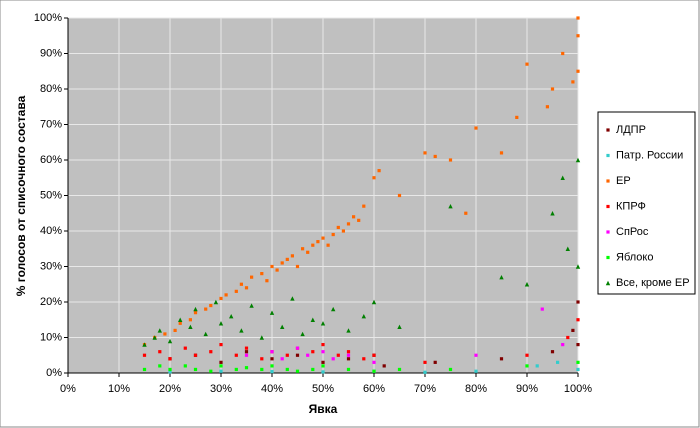 The width and height of the screenshot is (700, 428). What do you see at coordinates (272, 389) in the screenshot?
I see `x-tick-label: 40%` at bounding box center [272, 389].